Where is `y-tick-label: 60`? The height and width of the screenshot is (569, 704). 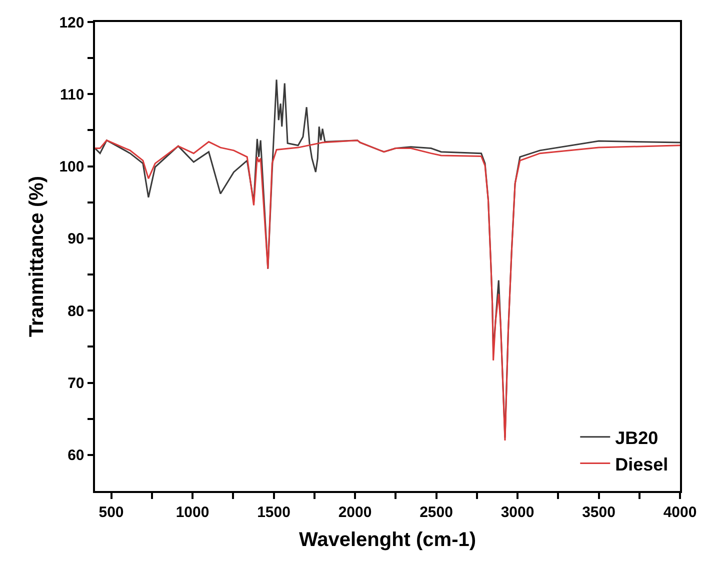 y-tick-label: 60 is located at coordinates (76, 455).